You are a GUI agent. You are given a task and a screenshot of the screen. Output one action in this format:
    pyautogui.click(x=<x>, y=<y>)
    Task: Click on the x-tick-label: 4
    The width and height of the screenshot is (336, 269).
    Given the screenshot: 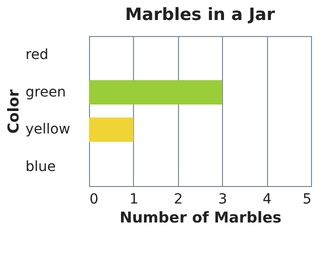 What is the action you would take?
    pyautogui.click(x=267, y=200)
    